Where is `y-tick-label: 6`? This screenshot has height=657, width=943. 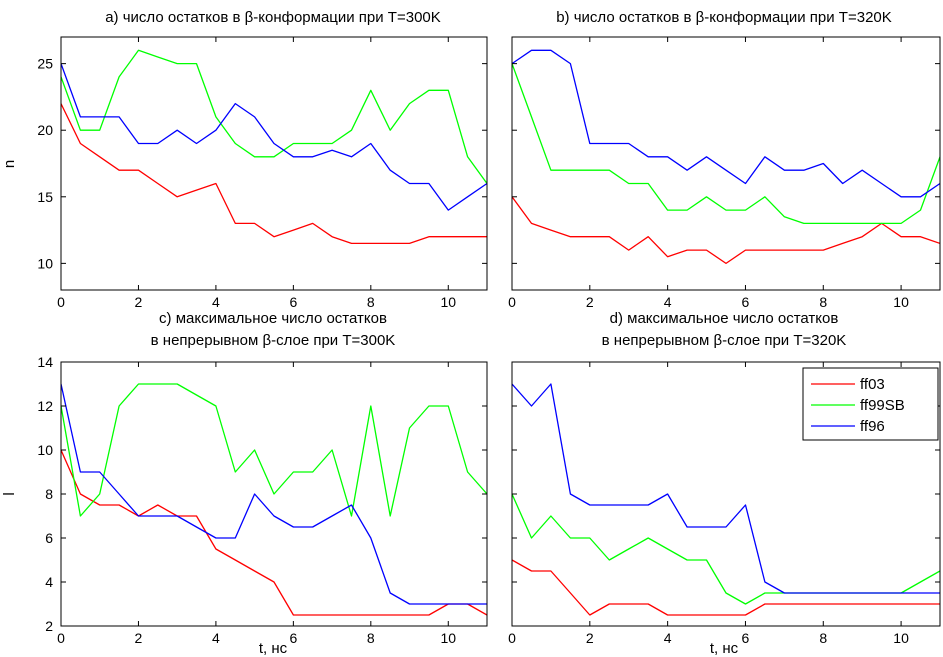
y-tick-label: 6 is located at coordinates (49, 538).